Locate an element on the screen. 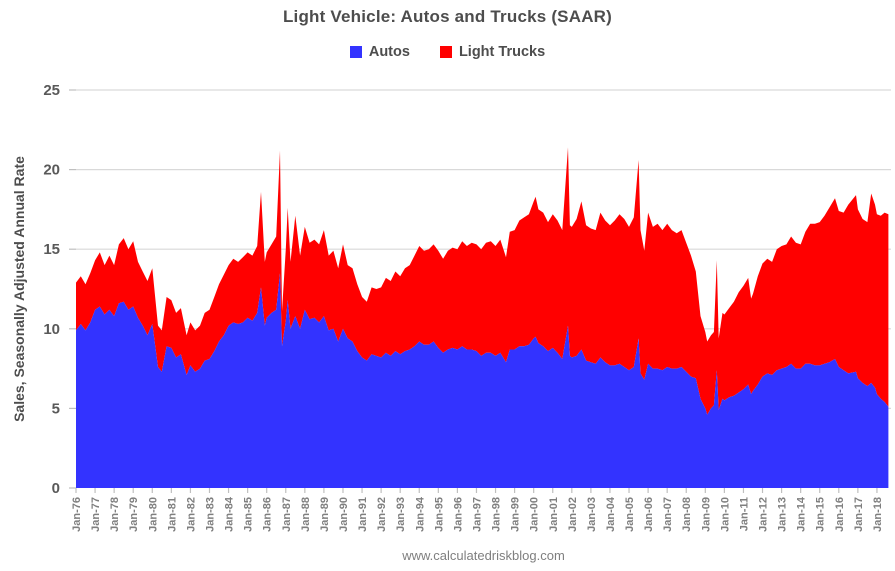 The height and width of the screenshot is (571, 895). y-tick-label: 10 is located at coordinates (51, 329).